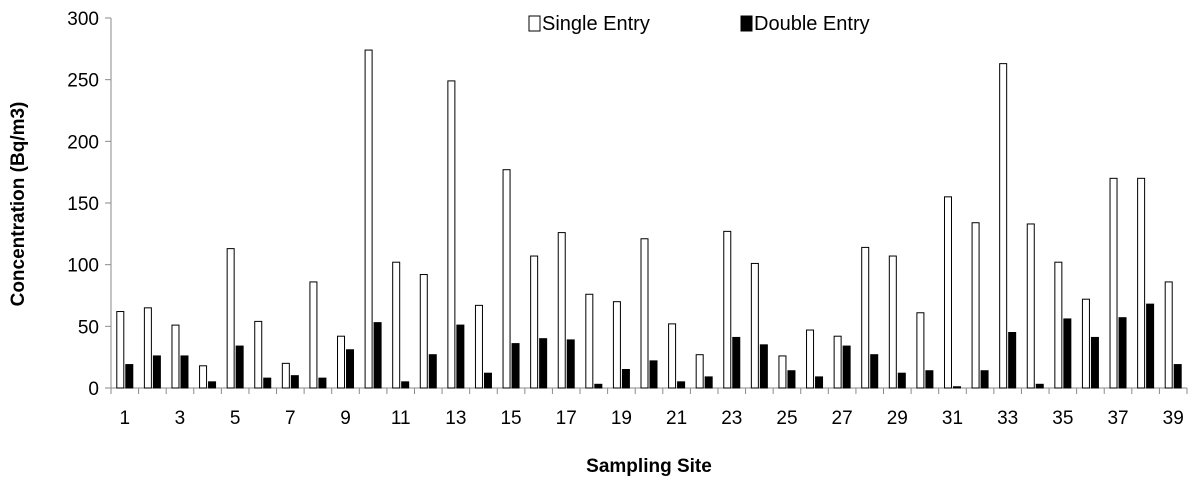  What do you see at coordinates (1173, 418) in the screenshot?
I see `x-tick-label: 39` at bounding box center [1173, 418].